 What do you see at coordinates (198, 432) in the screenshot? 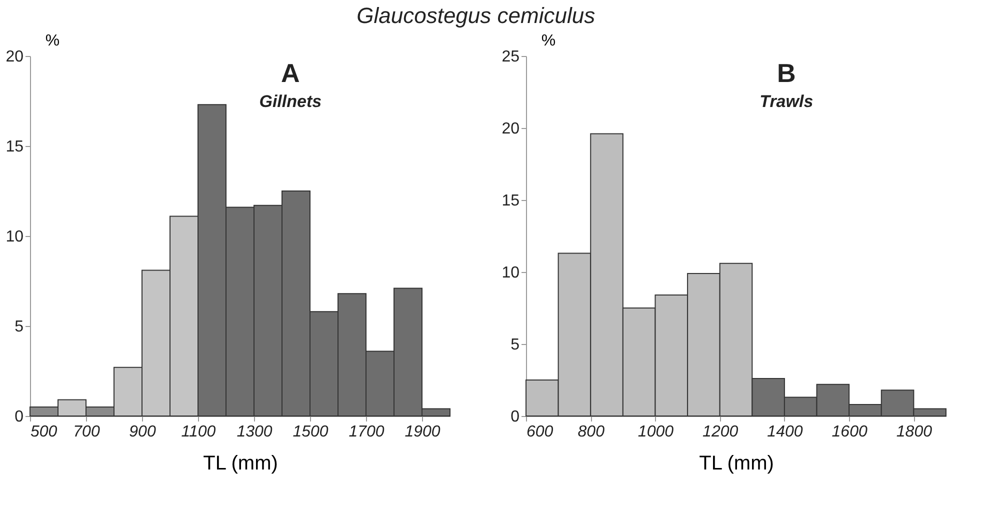
I see `x-tick-label: 1100` at bounding box center [198, 432].